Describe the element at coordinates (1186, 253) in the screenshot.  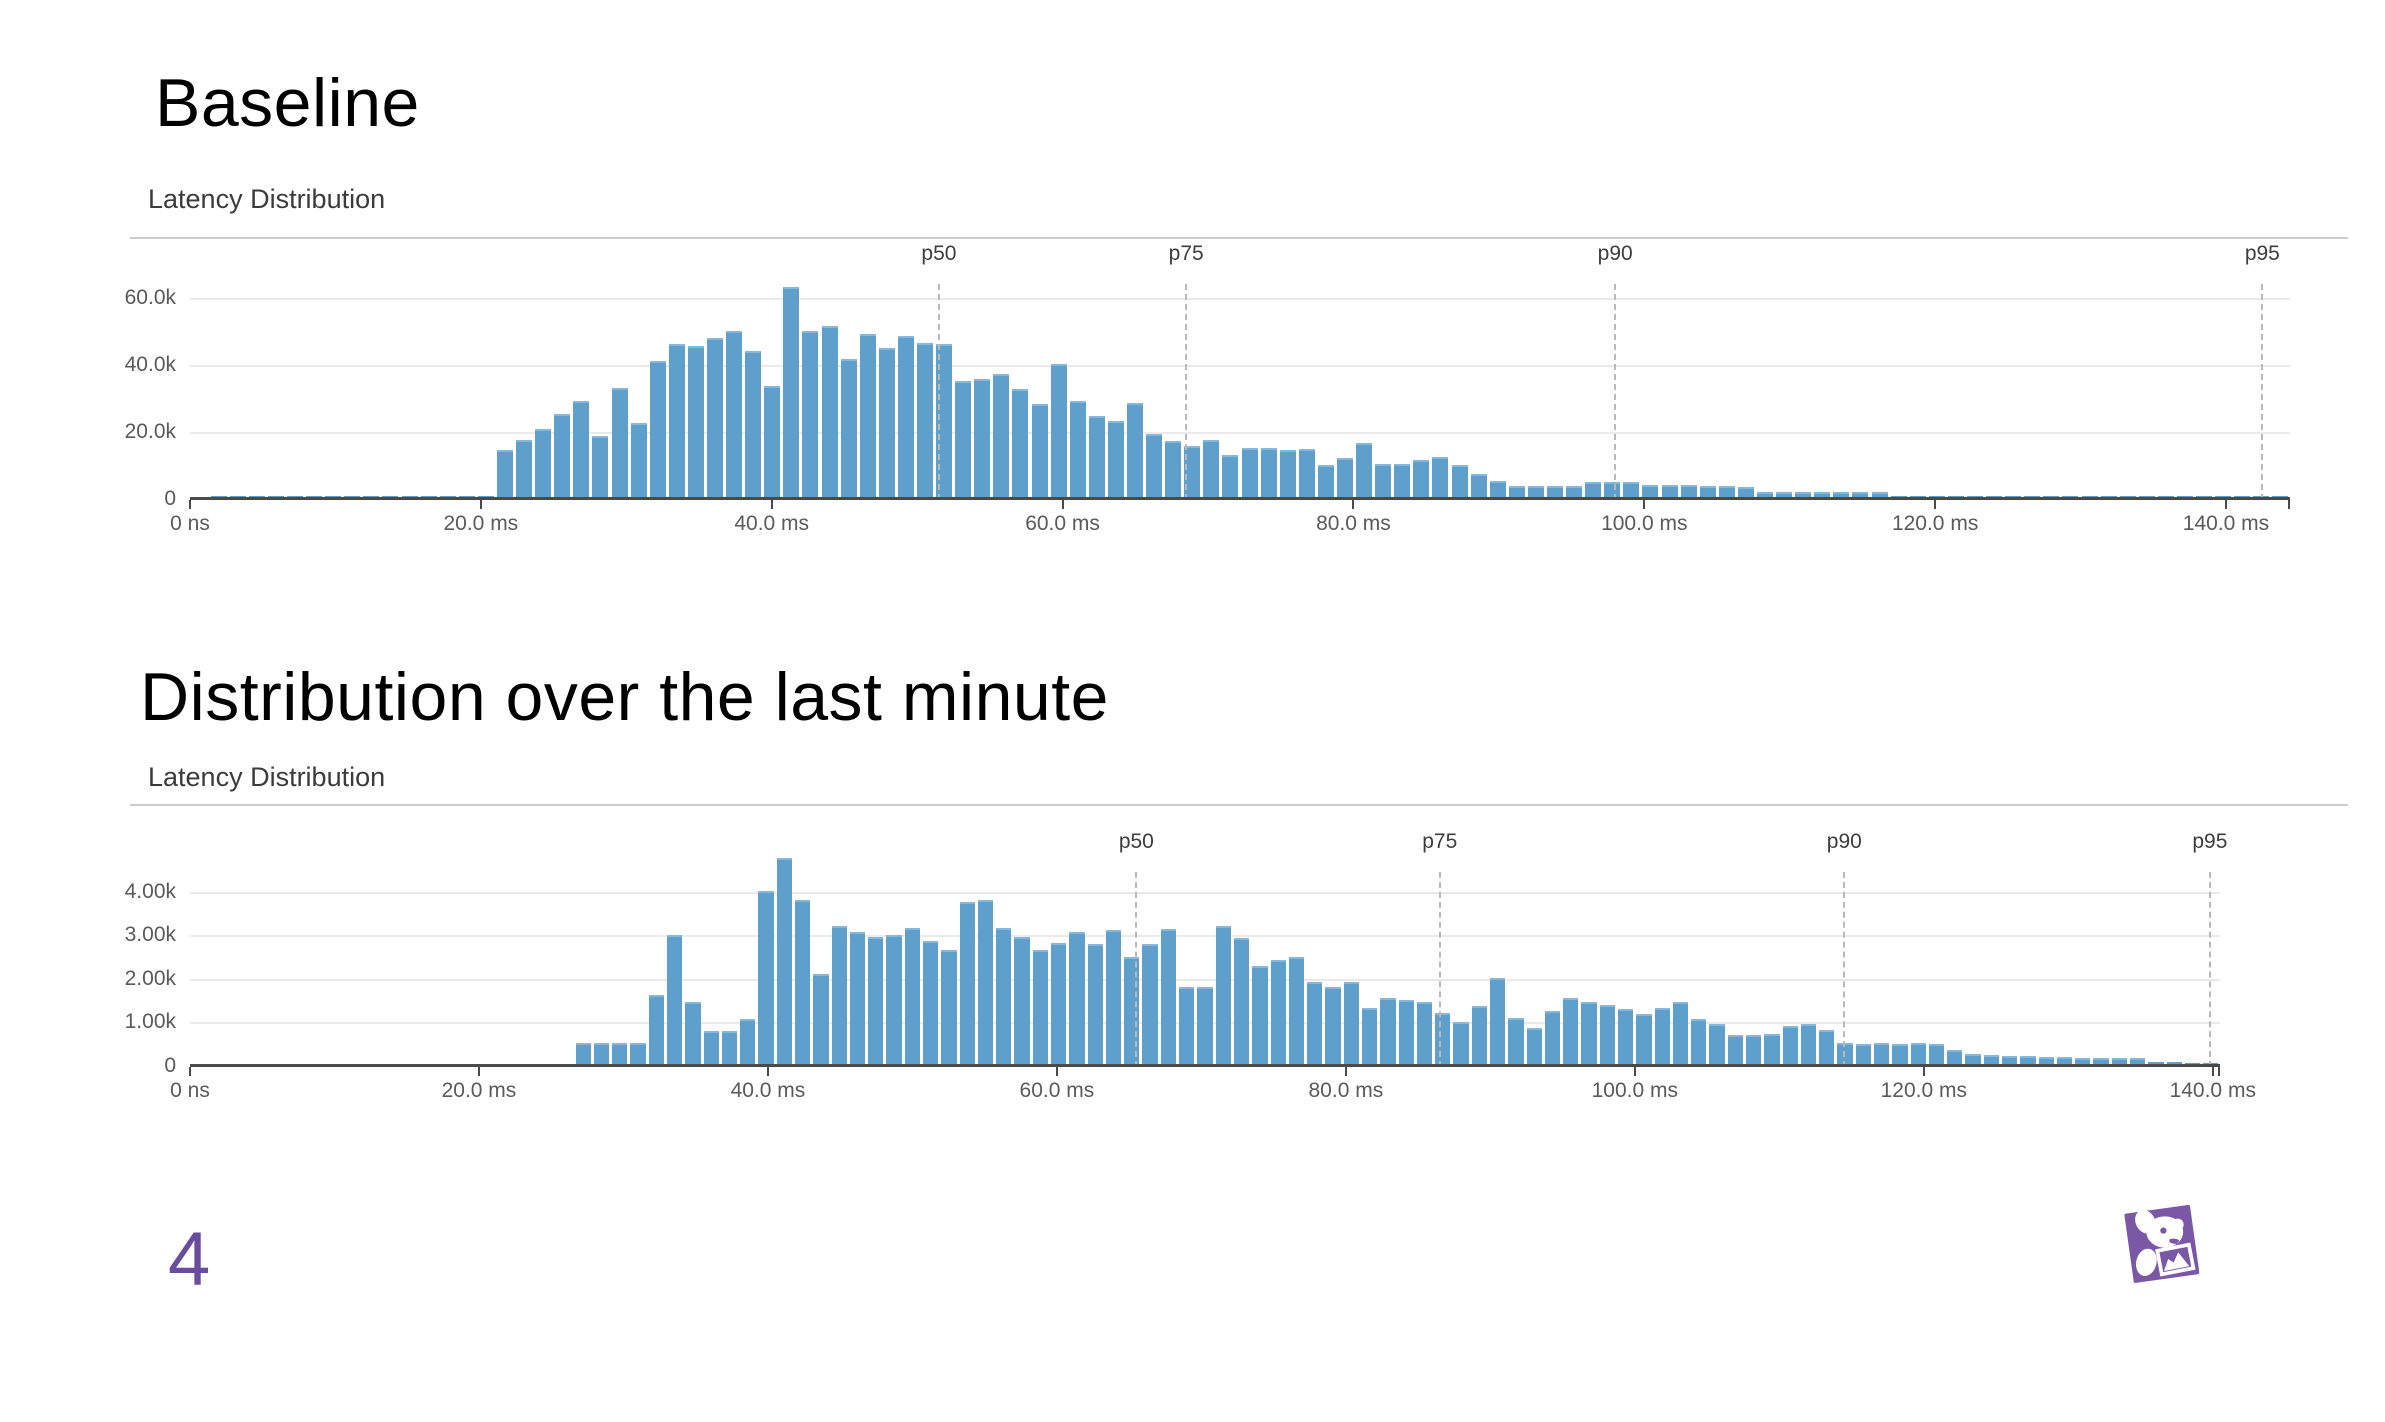
I see `percentile-label-p75: p75` at that location.